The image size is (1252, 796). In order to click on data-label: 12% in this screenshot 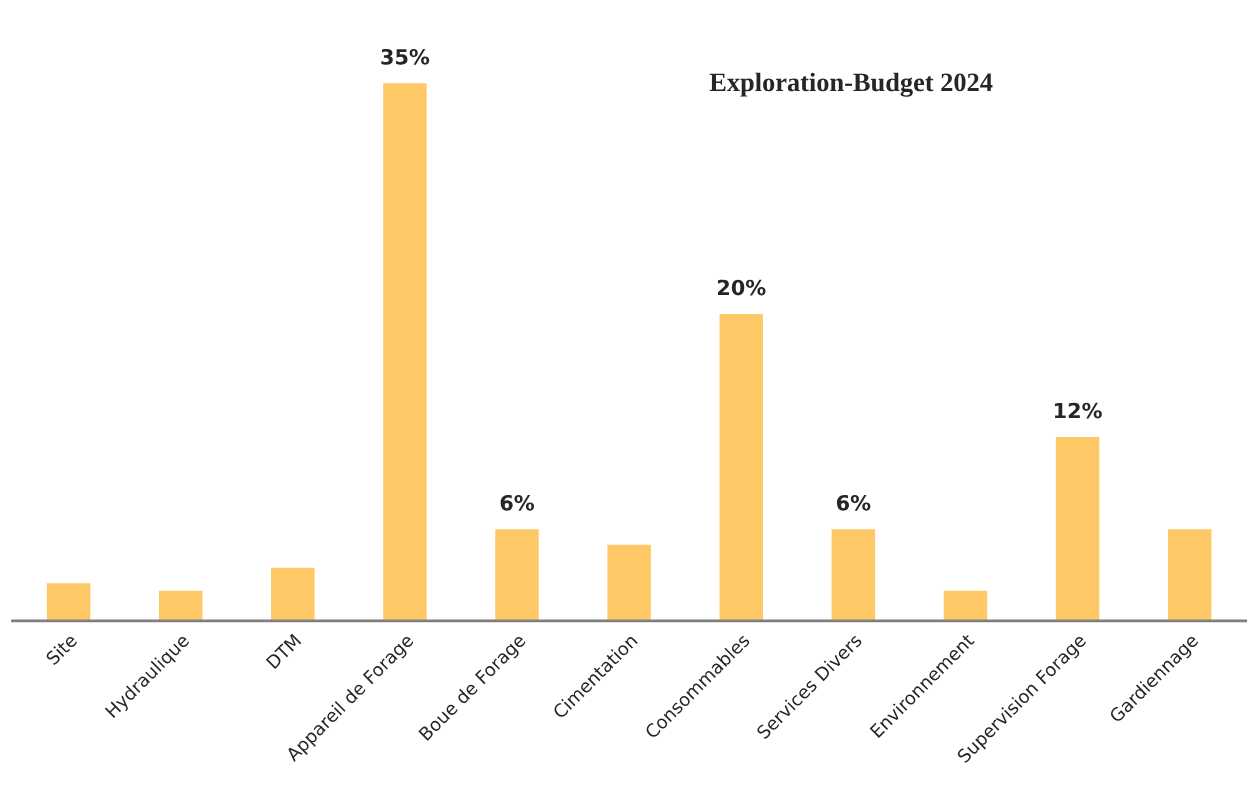, I will do `click(1078, 410)`.